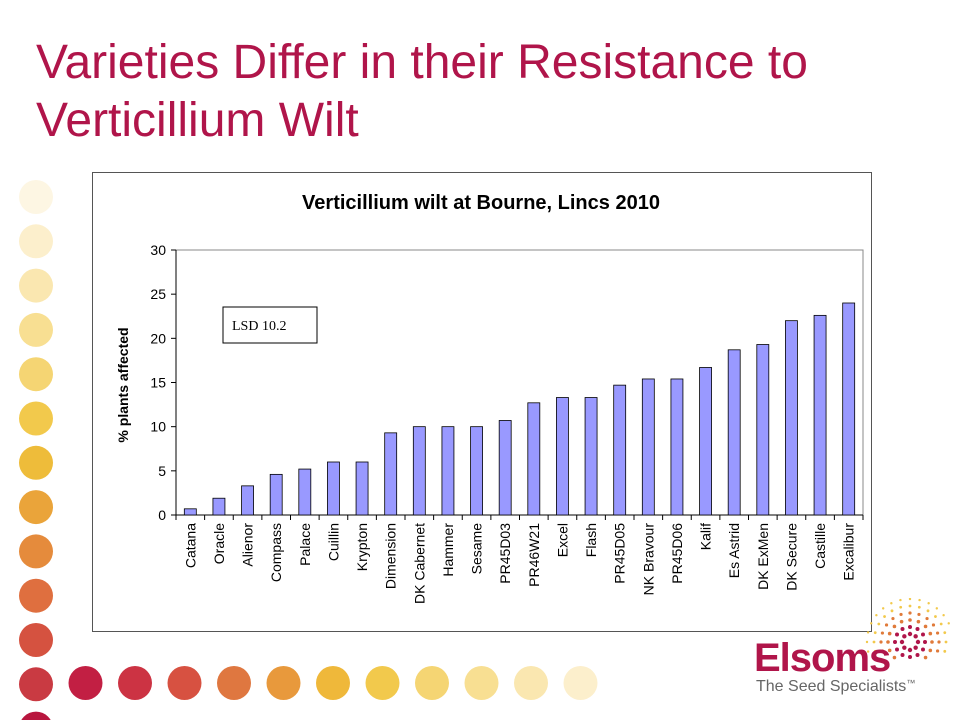  What do you see at coordinates (620, 553) in the screenshot?
I see `x-tick-label: PR45D05` at bounding box center [620, 553].